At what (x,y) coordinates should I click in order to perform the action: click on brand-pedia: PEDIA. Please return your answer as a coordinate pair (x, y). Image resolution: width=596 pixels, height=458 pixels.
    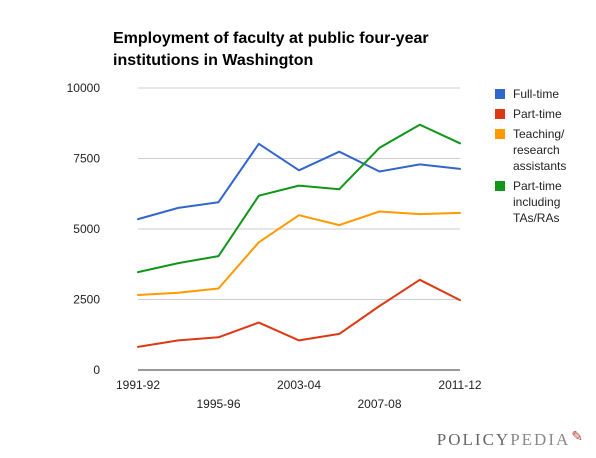
    Looking at the image, I should click on (540, 439).